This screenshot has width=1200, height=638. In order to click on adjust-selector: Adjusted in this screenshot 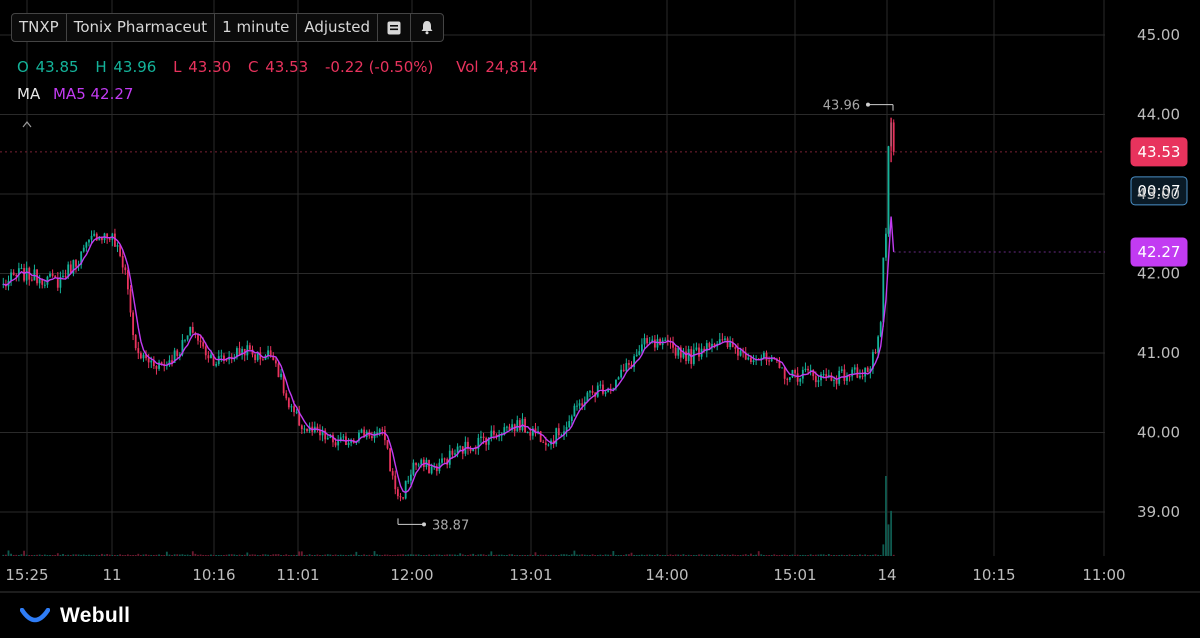, I will do `click(338, 27)`.